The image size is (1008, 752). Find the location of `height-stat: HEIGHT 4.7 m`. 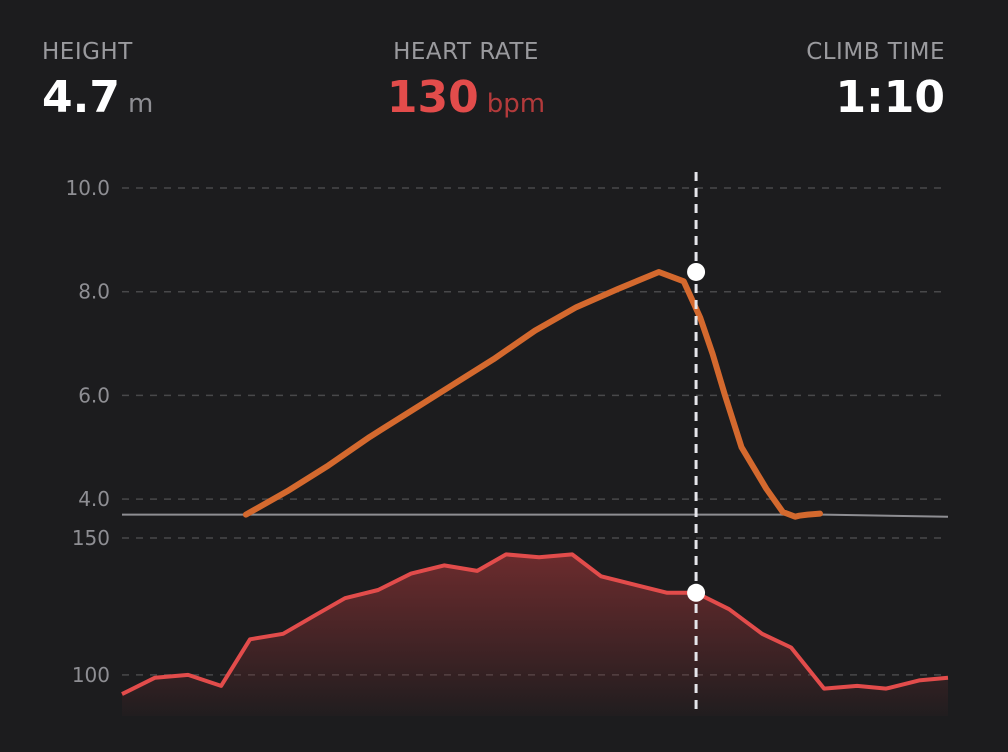

height-stat: HEIGHT 4.7 m is located at coordinates (97, 85).